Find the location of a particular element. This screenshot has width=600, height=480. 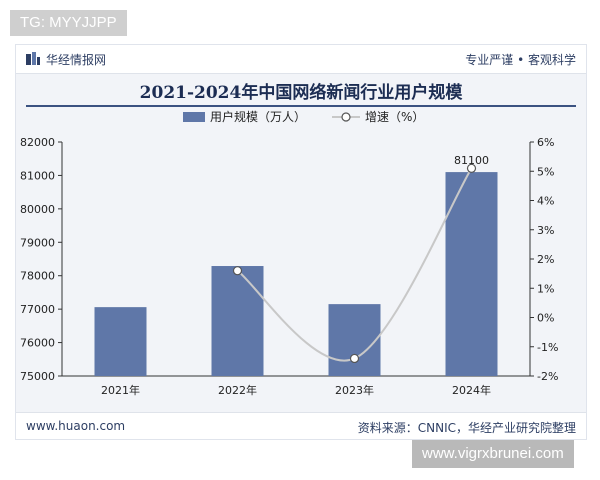

title-divider is located at coordinates (301, 106).